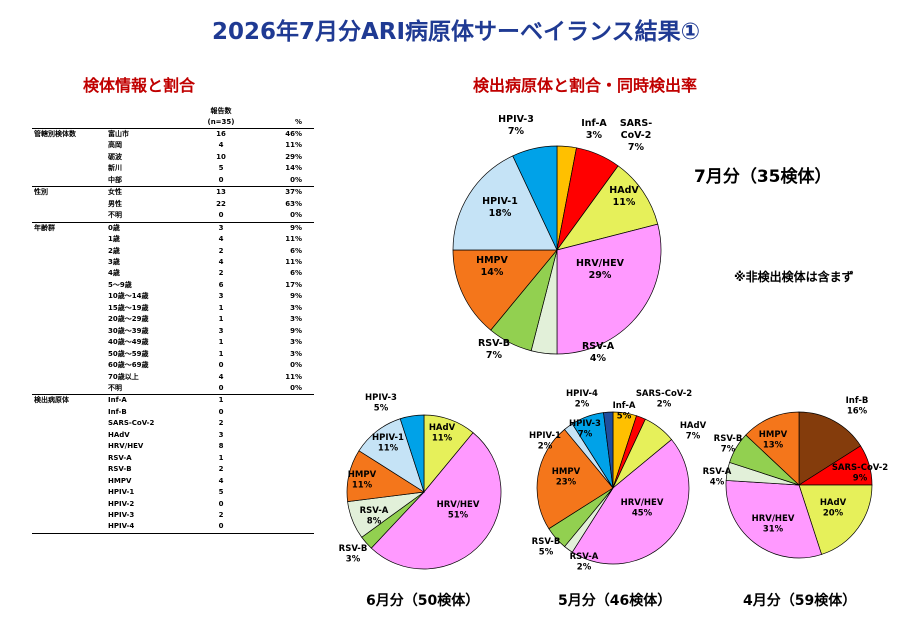  I want to click on header-count-label: 報告数, so click(221, 111).